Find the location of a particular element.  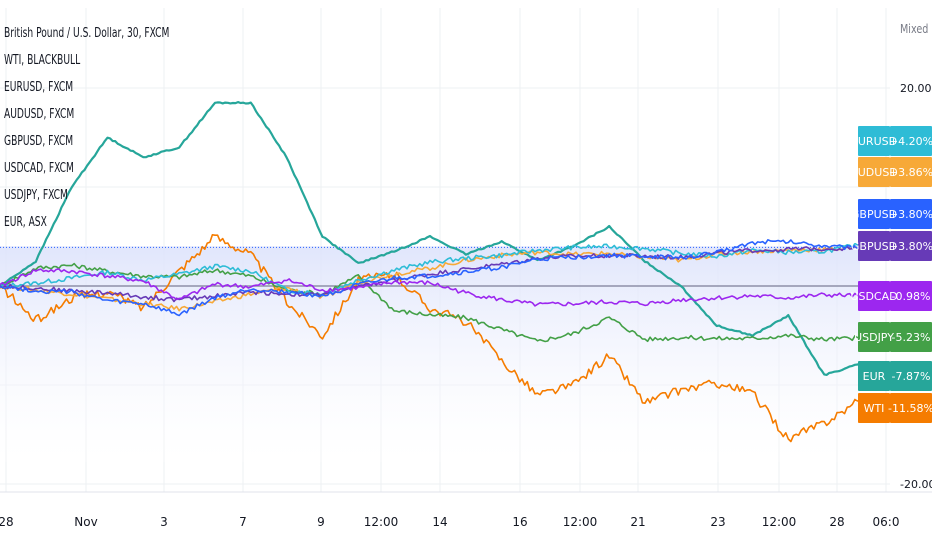

legend-main-symbol: British Pound / U.S. Dollar, 30, FXCM is located at coordinates (87, 33).